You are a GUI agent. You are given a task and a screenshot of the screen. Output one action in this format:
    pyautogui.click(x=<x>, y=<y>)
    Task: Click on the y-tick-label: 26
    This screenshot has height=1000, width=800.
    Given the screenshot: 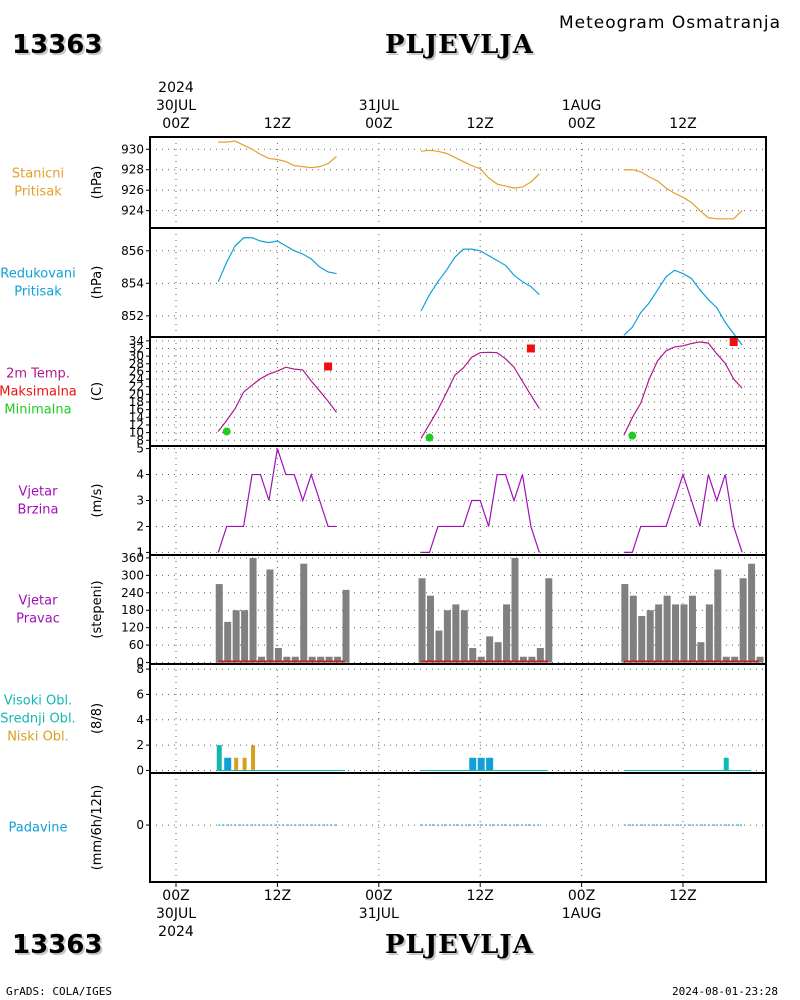 What is the action you would take?
    pyautogui.click(x=136, y=371)
    